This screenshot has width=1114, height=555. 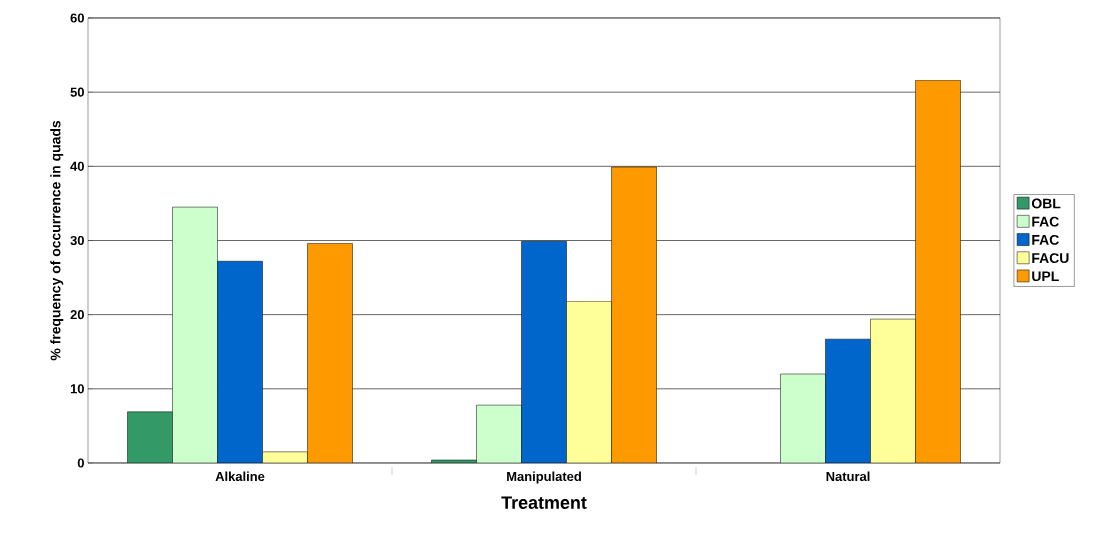 What do you see at coordinates (544, 477) in the screenshot?
I see `x-tick-label: Manipulated` at bounding box center [544, 477].